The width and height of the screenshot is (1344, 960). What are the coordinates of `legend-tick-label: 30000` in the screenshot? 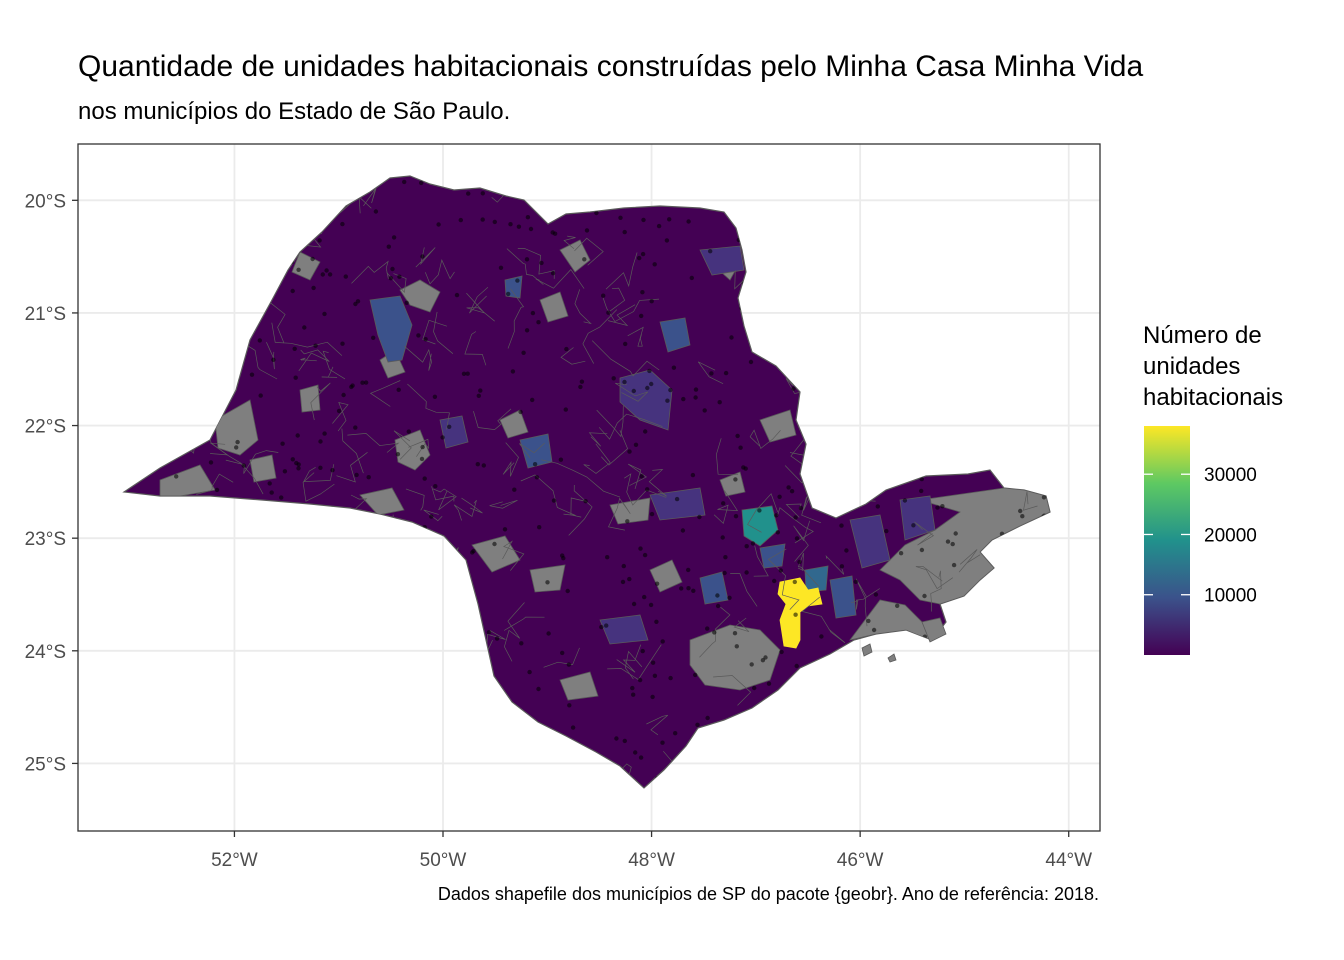 It's located at (1230, 475).